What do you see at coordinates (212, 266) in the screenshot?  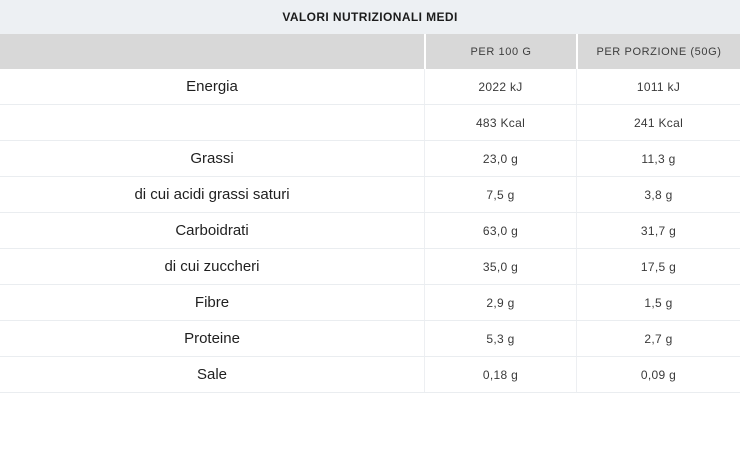 I see `row-label: di cui zuccheri` at bounding box center [212, 266].